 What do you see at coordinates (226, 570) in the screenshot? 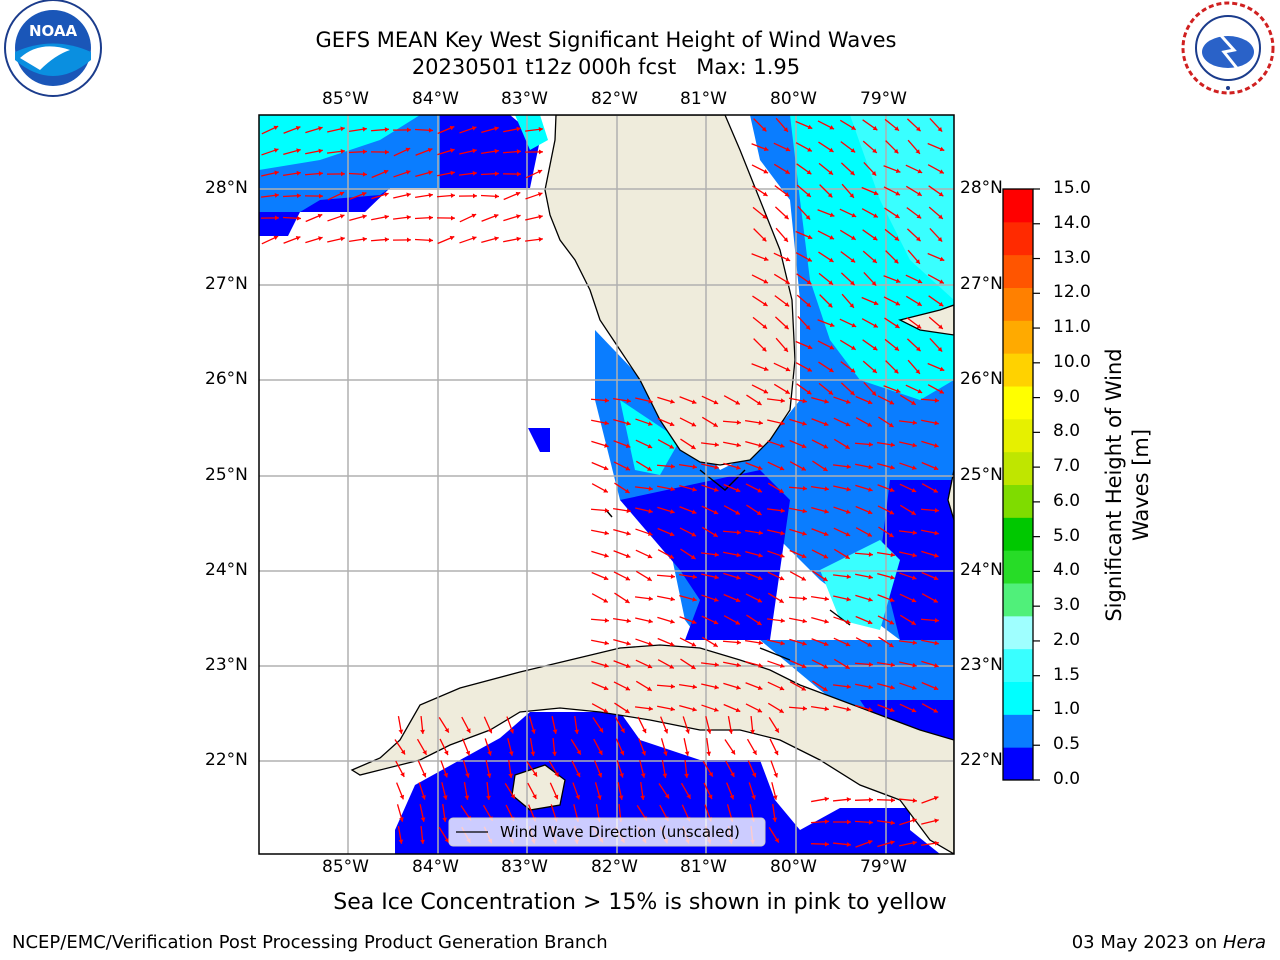
I see `lat-label-left: 24°N` at bounding box center [226, 570].